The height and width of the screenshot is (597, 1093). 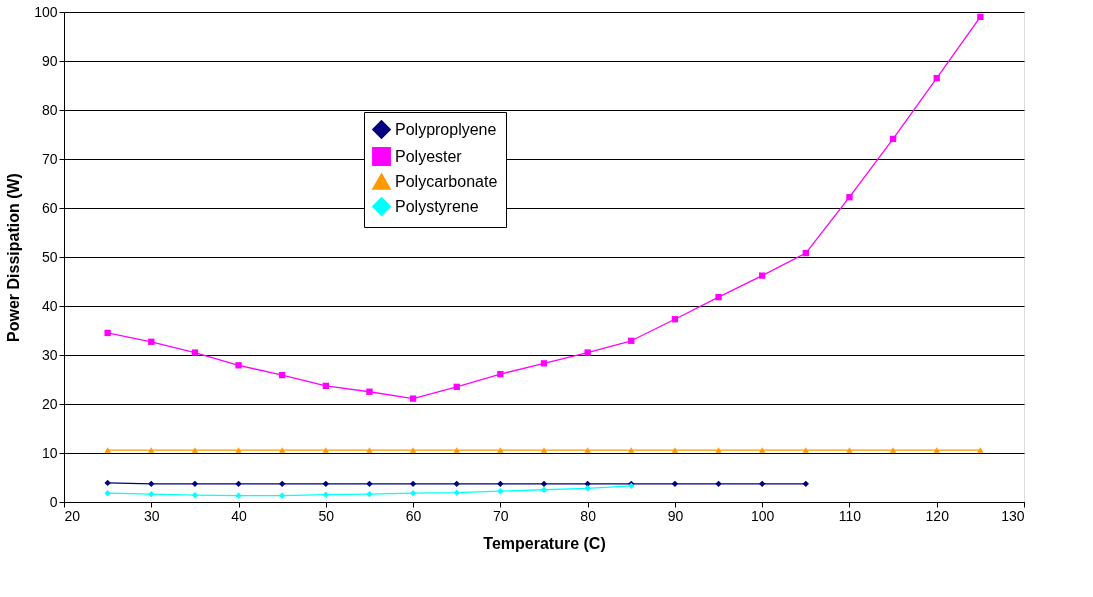 I want to click on x-tick-label: 80, so click(x=588, y=515).